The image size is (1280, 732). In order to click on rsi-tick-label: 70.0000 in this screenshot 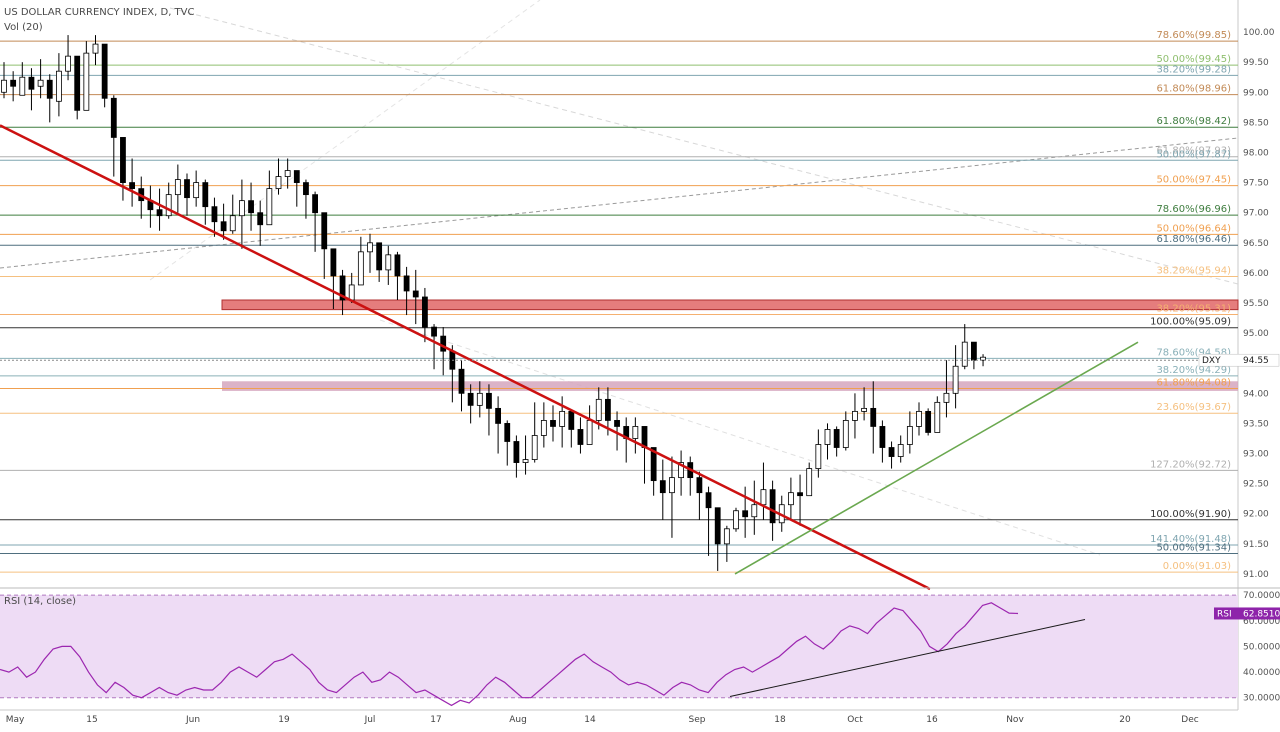, I will do `click(1261, 596)`.